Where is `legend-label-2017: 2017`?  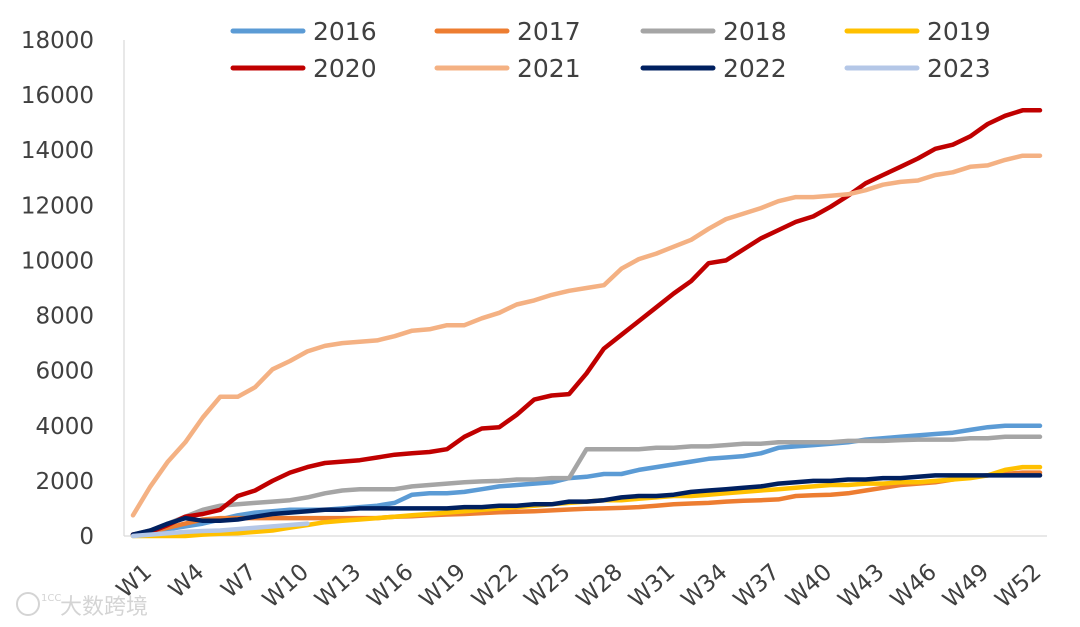
legend-label-2017: 2017 is located at coordinates (549, 31).